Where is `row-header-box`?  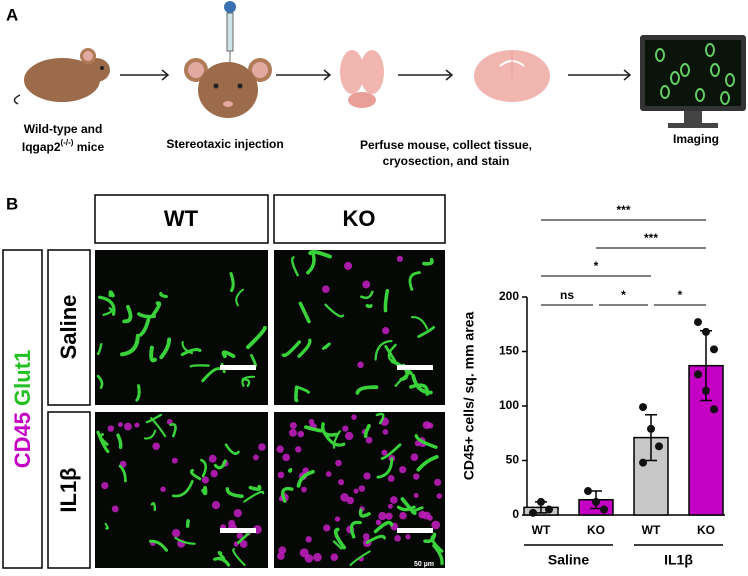 row-header-box is located at coordinates (69, 490).